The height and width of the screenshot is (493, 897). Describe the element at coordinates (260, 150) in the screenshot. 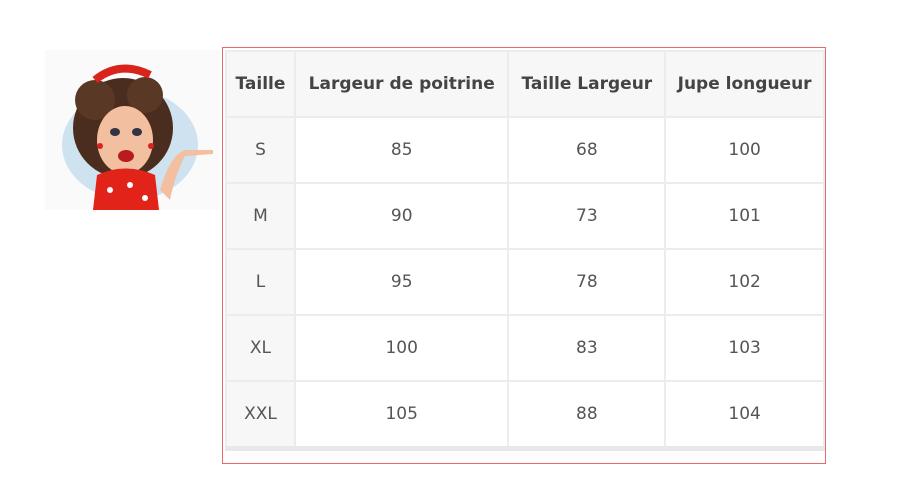

I see `table-cell: S` at that location.